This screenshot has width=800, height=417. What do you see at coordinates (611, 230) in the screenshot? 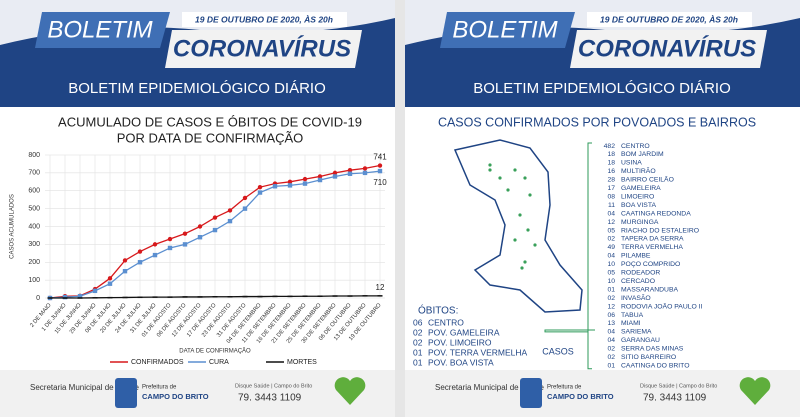
I see `case-count: 05` at bounding box center [611, 230].